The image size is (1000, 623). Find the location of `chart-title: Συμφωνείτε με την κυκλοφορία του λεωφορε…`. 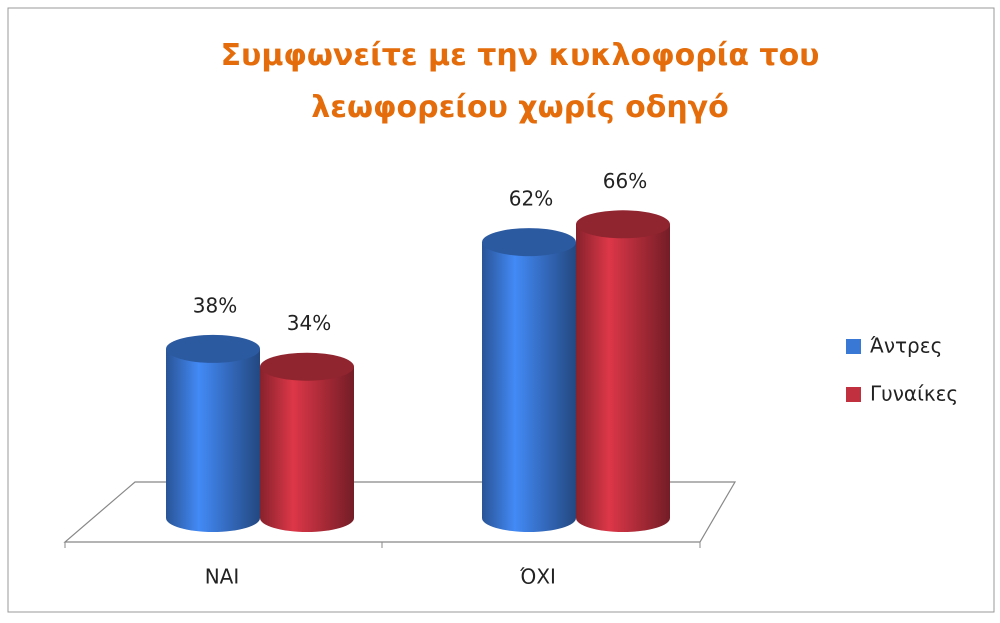

chart-title: Συμφωνείτε με την κυκλοφορία του λεωφορε… is located at coordinates (520, 81).